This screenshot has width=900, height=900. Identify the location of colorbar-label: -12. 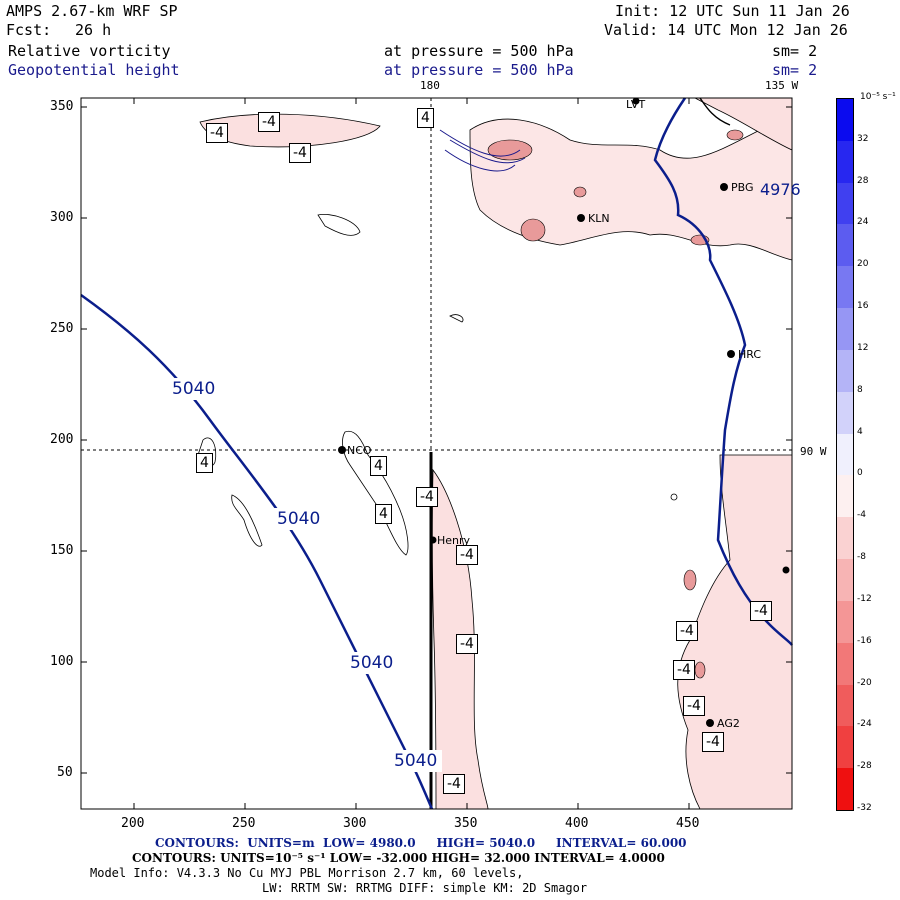
(864, 598).